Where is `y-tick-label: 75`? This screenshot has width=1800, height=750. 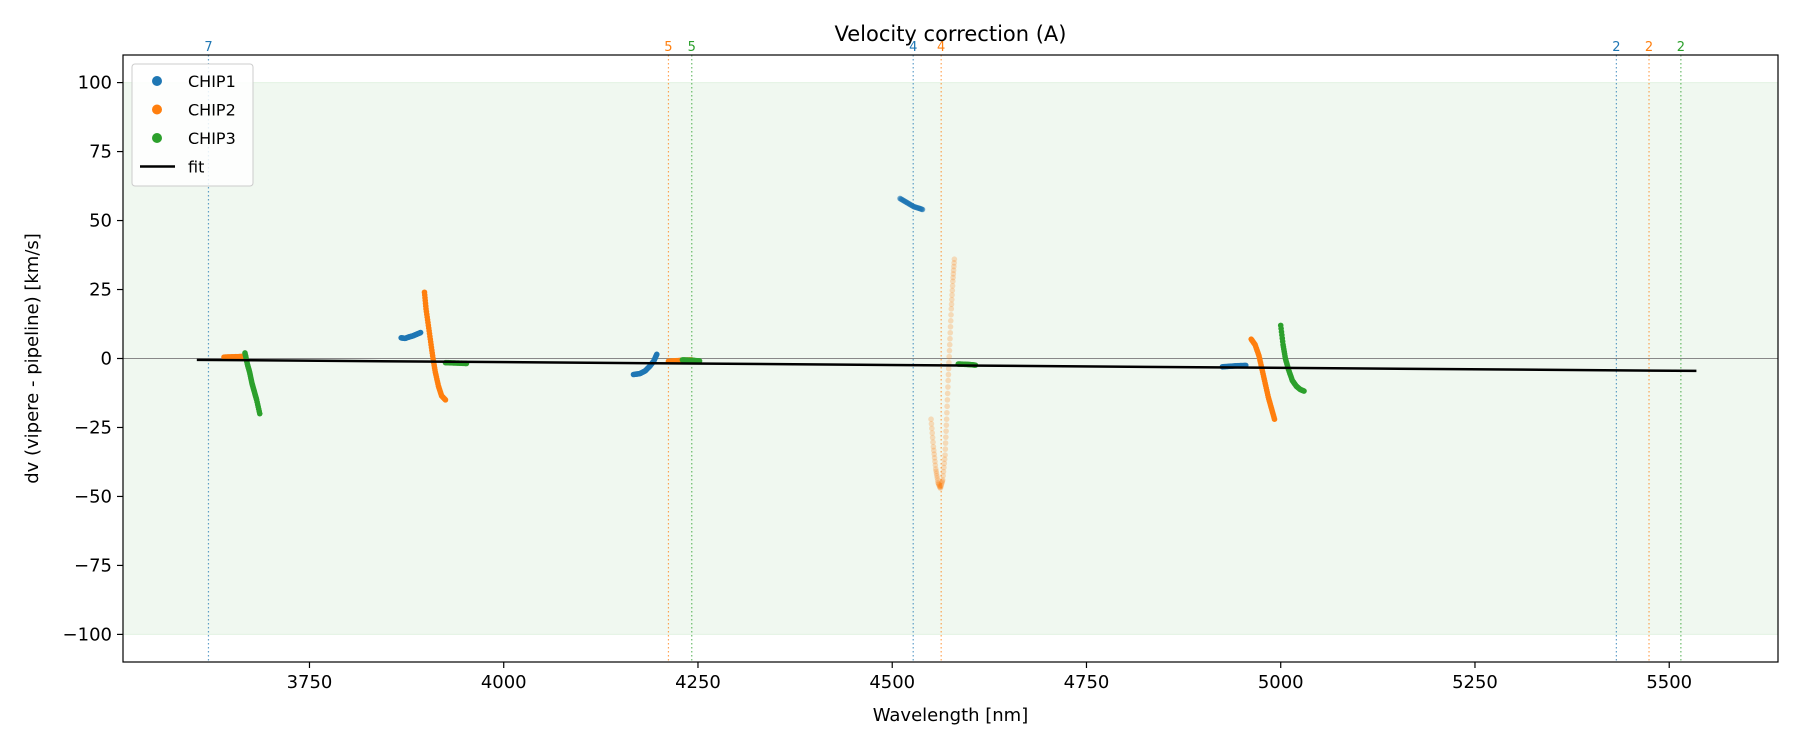 y-tick-label: 75 is located at coordinates (100, 152).